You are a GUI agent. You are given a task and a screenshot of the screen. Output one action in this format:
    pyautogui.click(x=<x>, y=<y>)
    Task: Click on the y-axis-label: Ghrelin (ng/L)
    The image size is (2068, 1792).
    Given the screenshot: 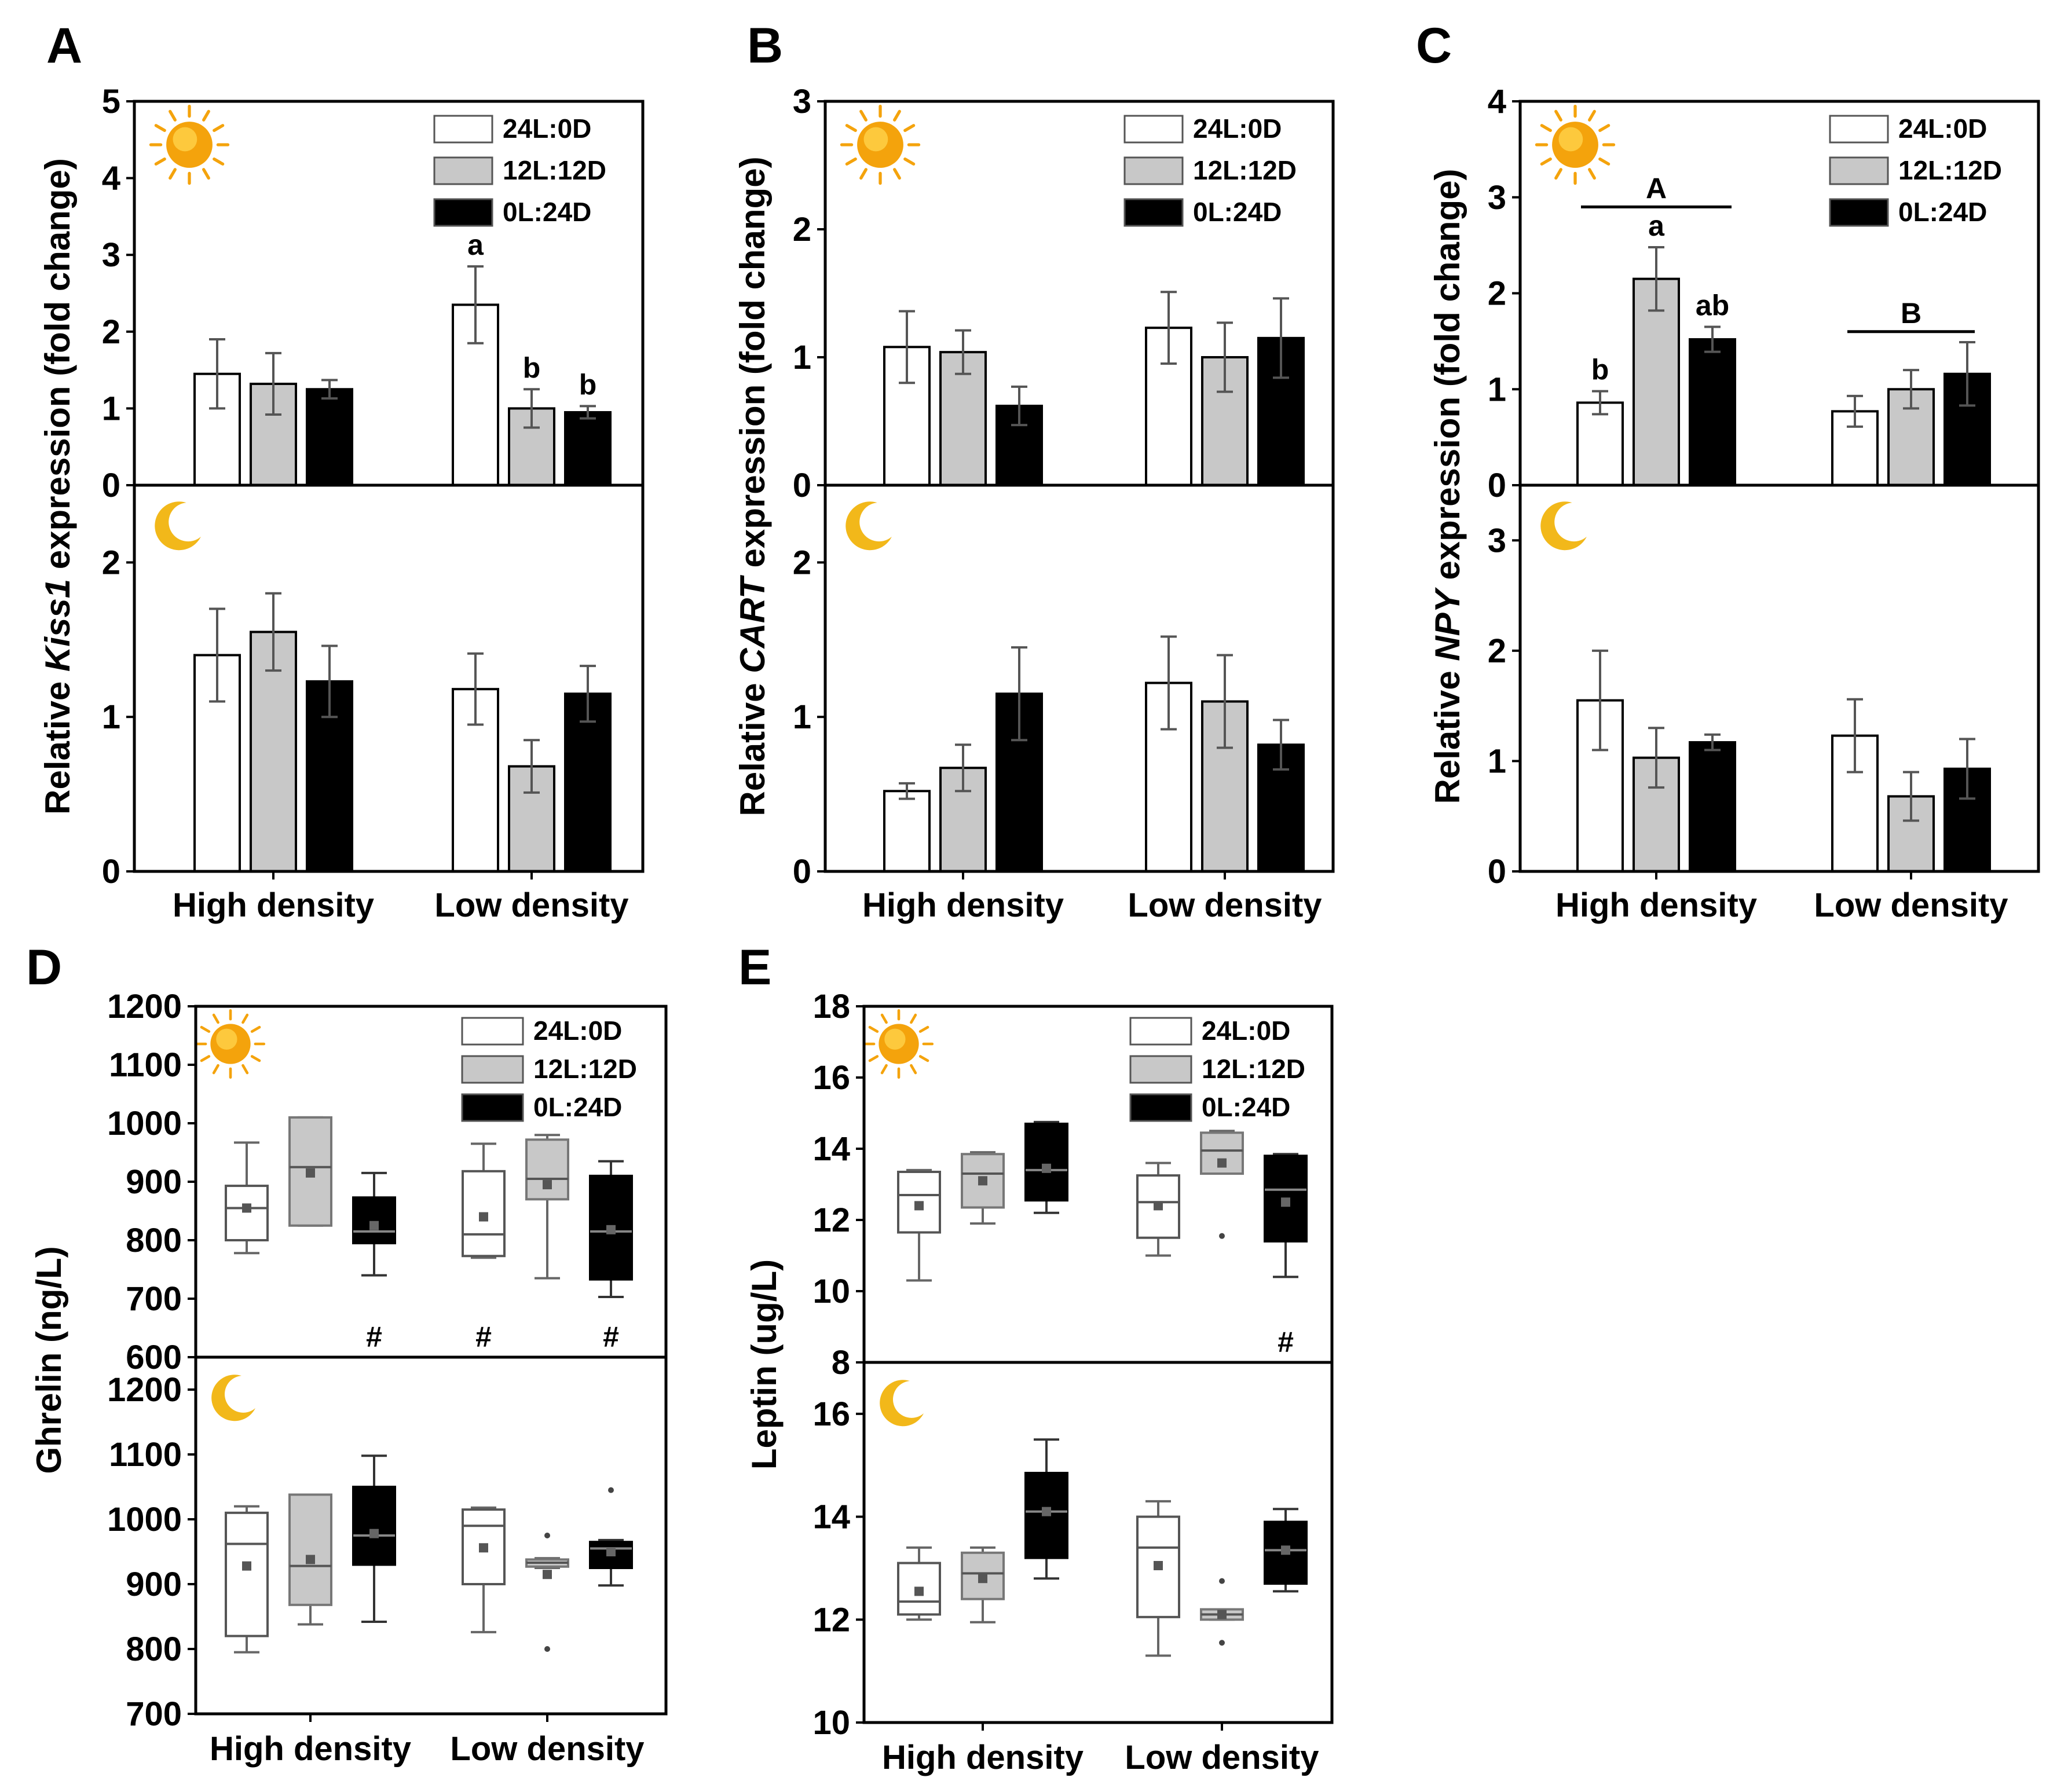 What is the action you would take?
    pyautogui.click(x=49, y=1360)
    